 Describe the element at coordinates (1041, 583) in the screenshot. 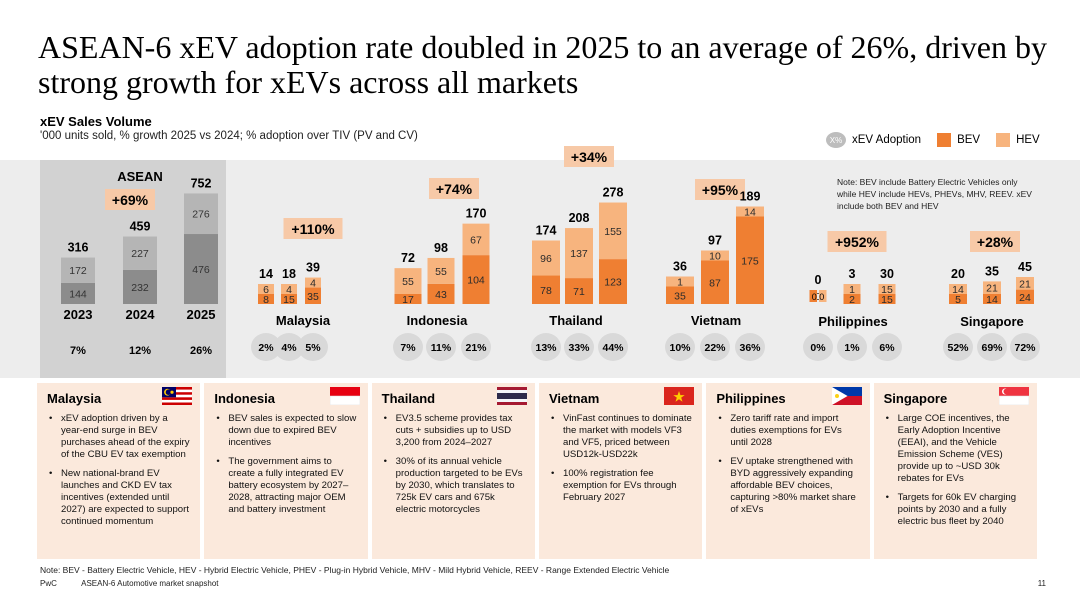

I see `page-number: 11` at that location.